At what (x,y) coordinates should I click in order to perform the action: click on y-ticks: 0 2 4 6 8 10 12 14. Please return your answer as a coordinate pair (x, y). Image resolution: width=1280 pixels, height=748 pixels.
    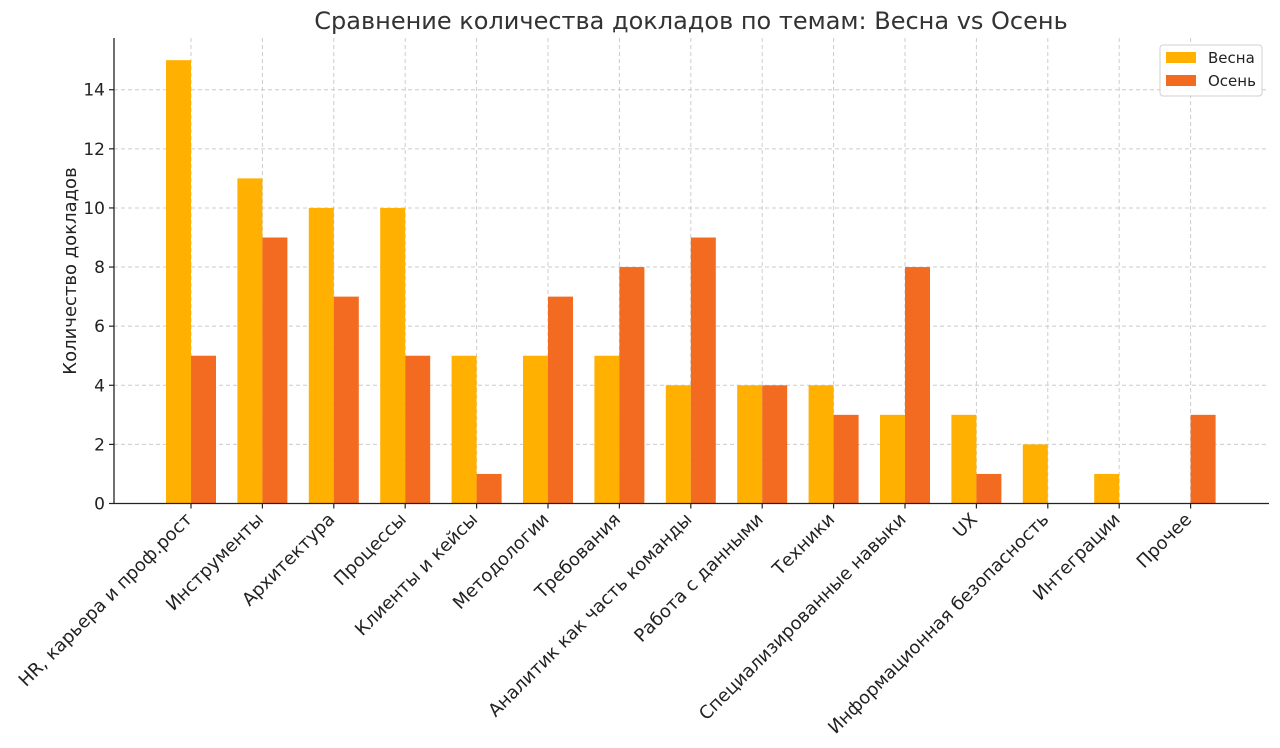
    Looking at the image, I should click on (98, 298).